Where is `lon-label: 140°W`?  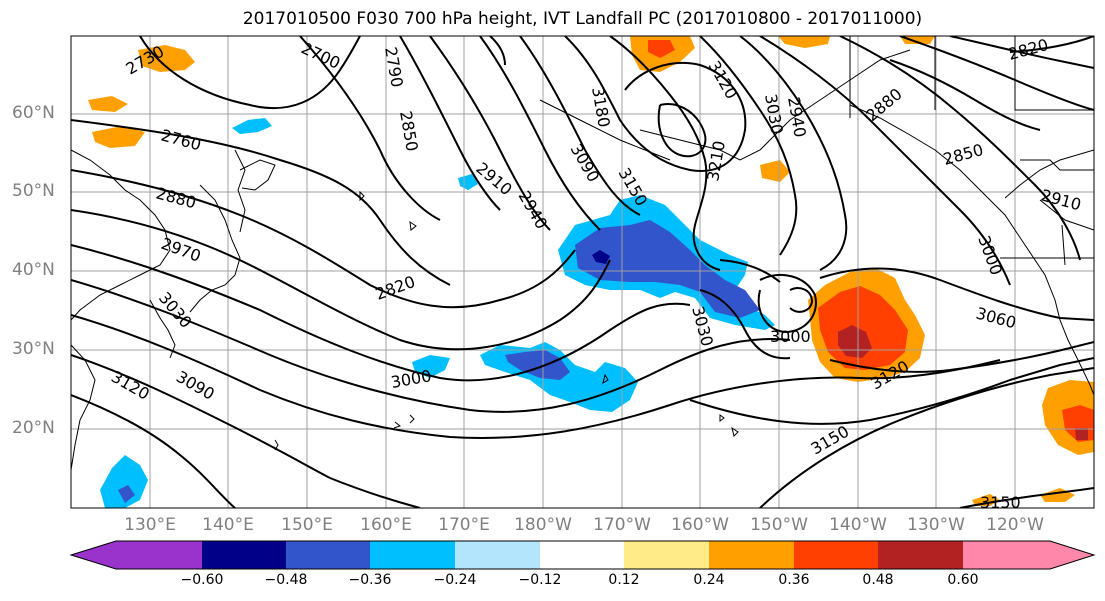 lon-label: 140°W is located at coordinates (858, 525).